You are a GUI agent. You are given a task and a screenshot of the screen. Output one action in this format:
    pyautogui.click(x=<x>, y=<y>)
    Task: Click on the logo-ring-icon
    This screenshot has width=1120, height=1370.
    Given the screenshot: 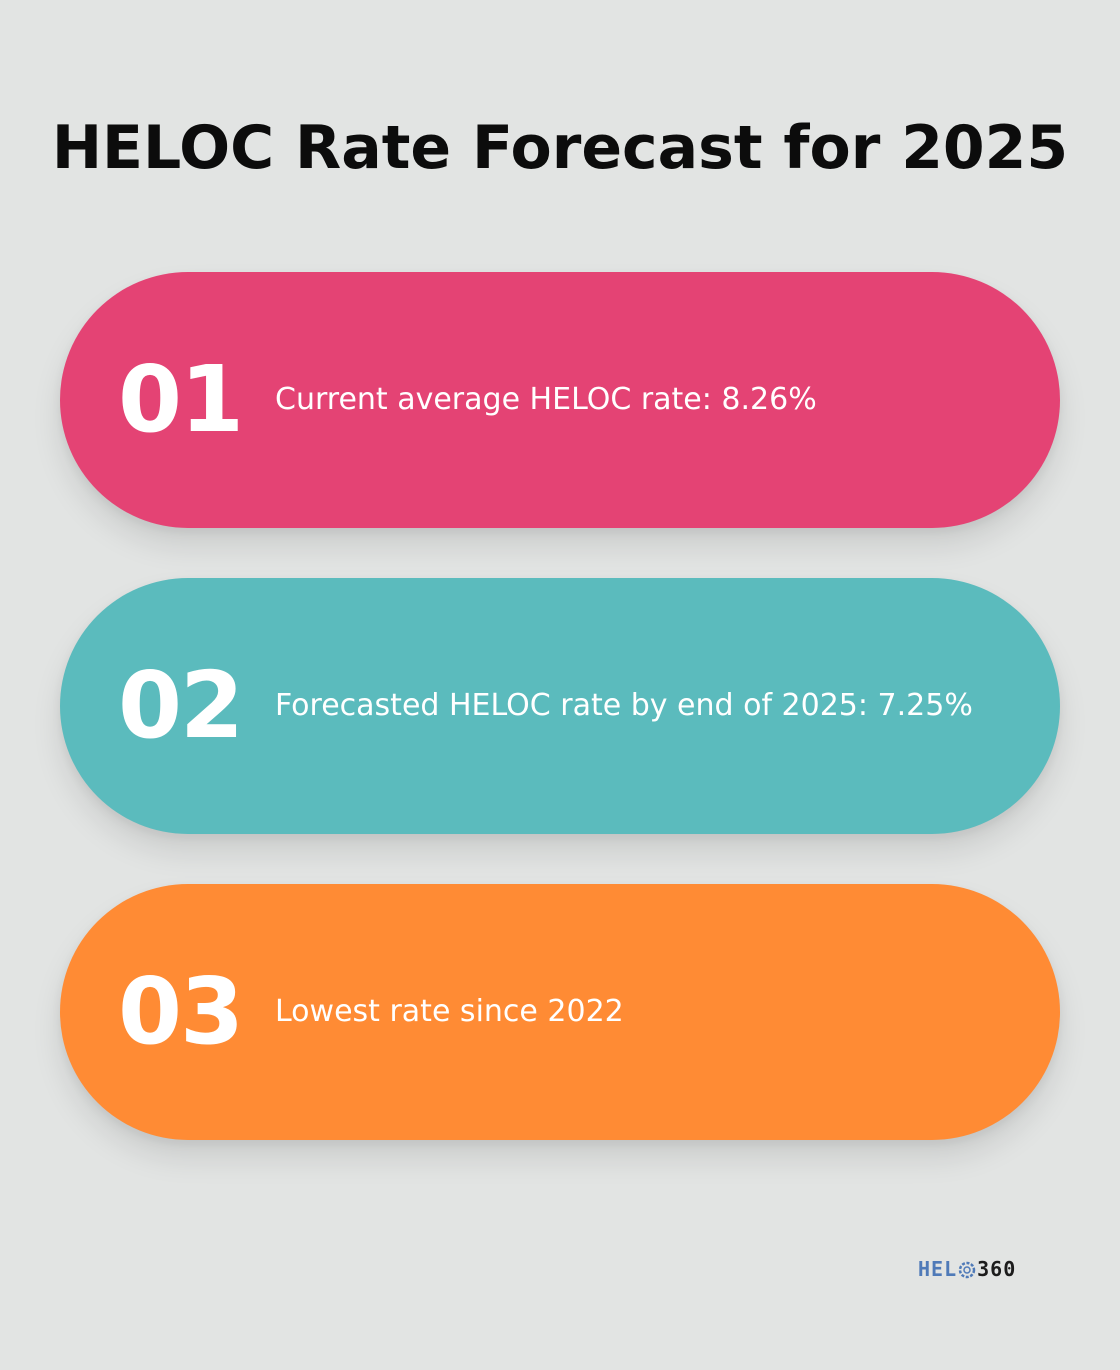 What is the action you would take?
    pyautogui.click(x=967, y=1269)
    